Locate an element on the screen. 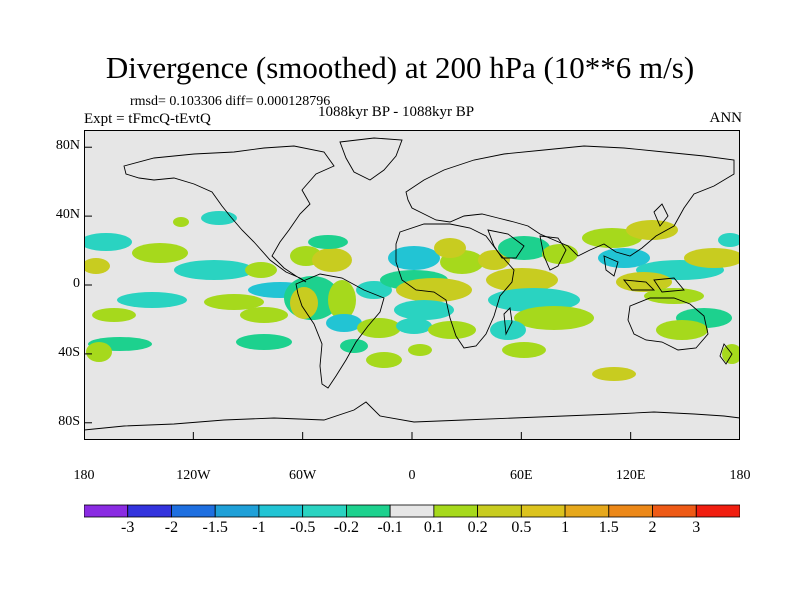 Image resolution: width=800 pixels, height=600 pixels. coast-australia is located at coordinates (668, 324).